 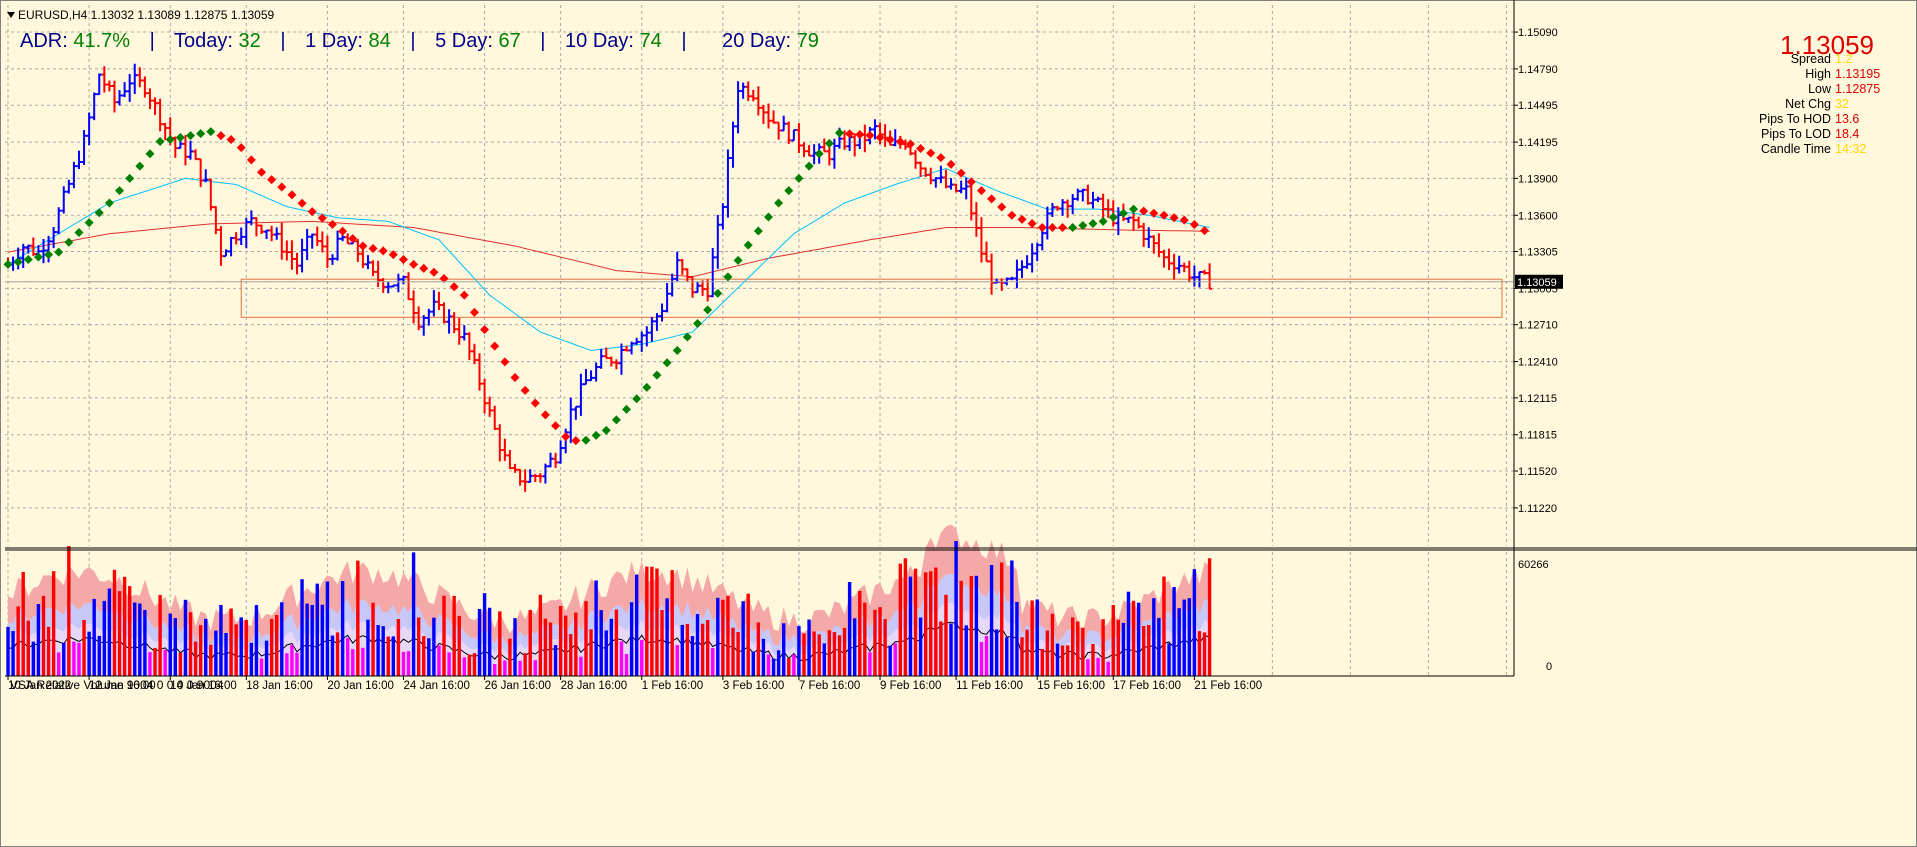 I want to click on info-row-value: 1.13195, so click(x=1858, y=74).